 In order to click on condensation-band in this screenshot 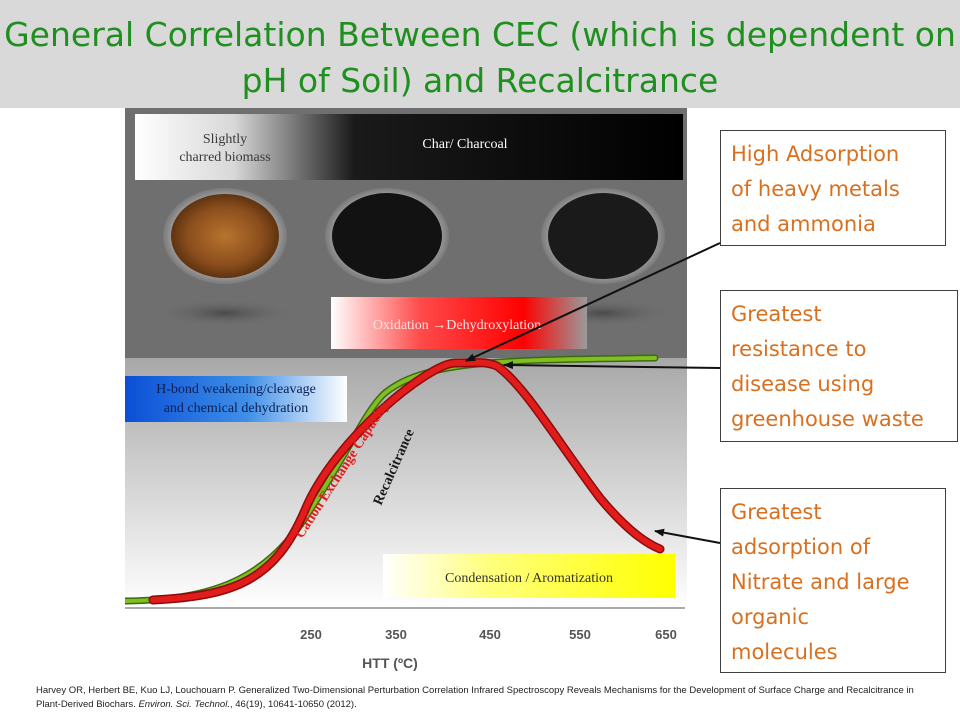, I will do `click(529, 576)`.